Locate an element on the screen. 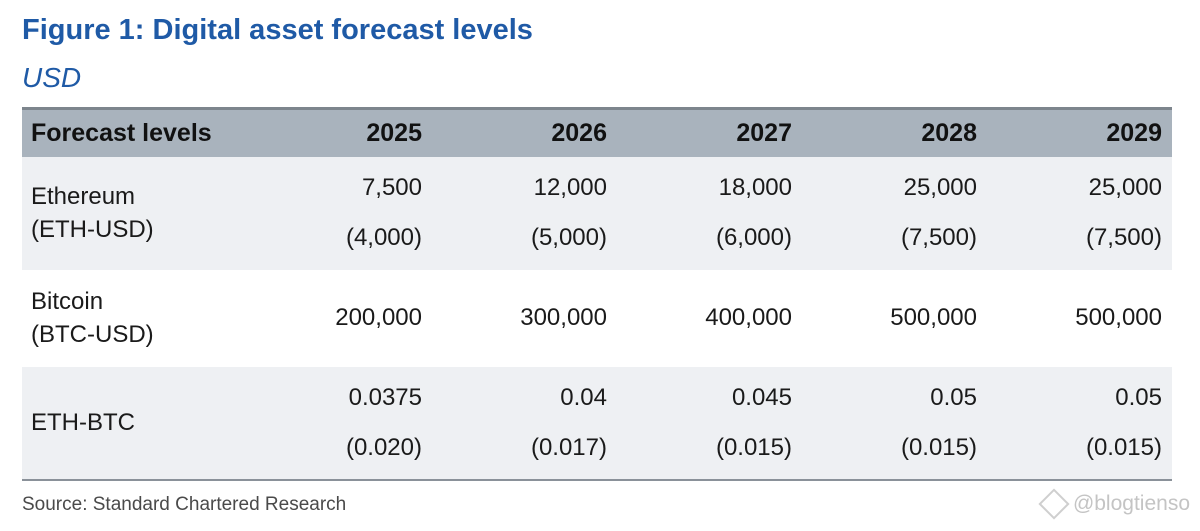 This screenshot has width=1200, height=531. table-header-row: Forecast levels 2025 2026 2027 2028 2029 is located at coordinates (597, 132).